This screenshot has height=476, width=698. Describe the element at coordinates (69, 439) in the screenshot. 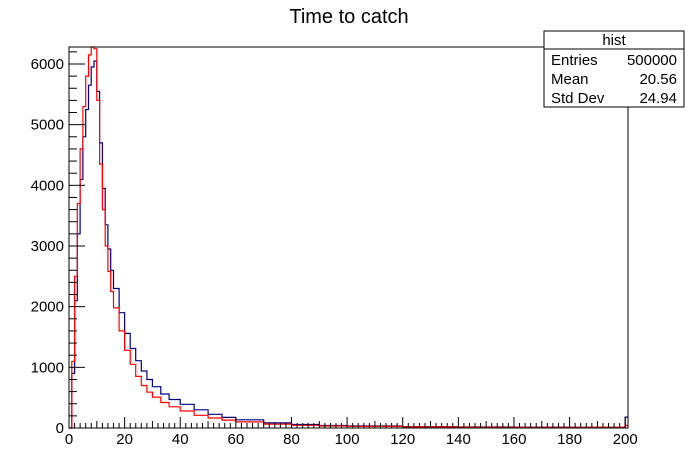

I see `x-tick-label: 0` at that location.